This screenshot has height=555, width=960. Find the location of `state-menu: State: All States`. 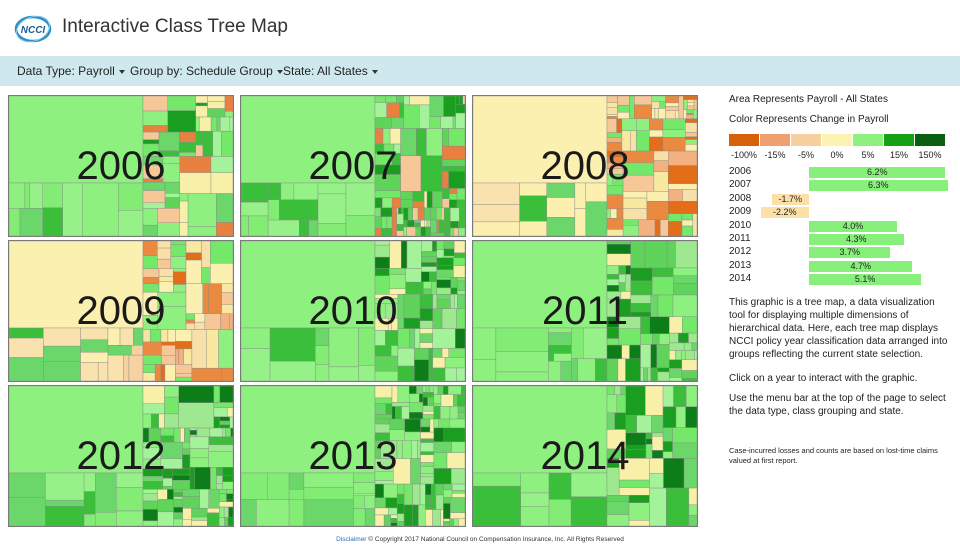

state-menu: State: All States is located at coordinates (330, 71).